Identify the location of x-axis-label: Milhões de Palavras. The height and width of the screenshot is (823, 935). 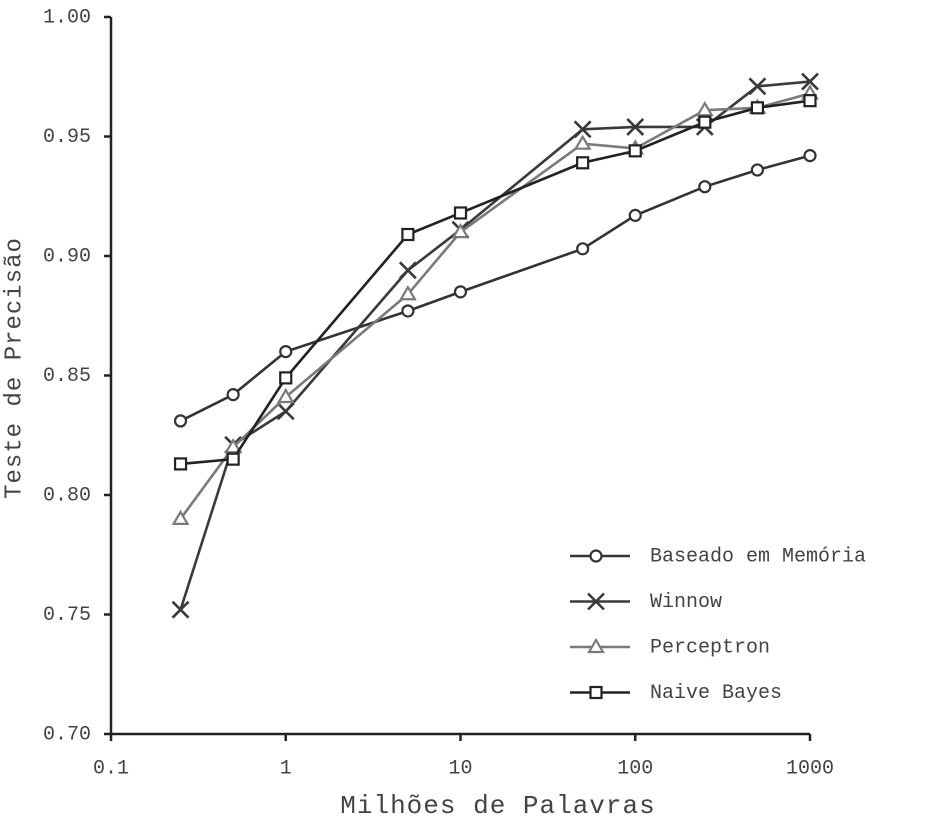
(497, 806).